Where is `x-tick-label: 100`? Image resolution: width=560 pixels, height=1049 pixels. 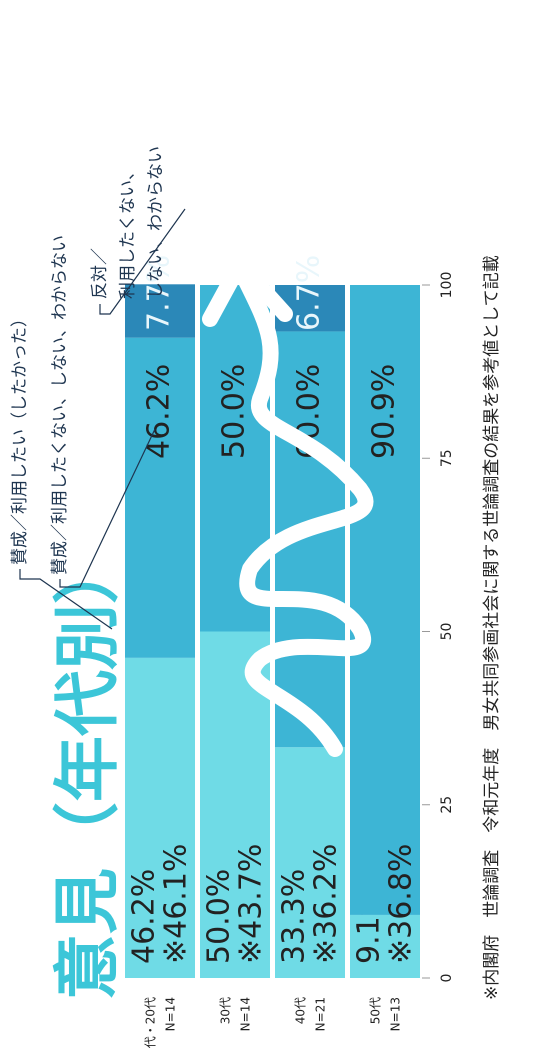 x-tick-label: 100 is located at coordinates (447, 285).